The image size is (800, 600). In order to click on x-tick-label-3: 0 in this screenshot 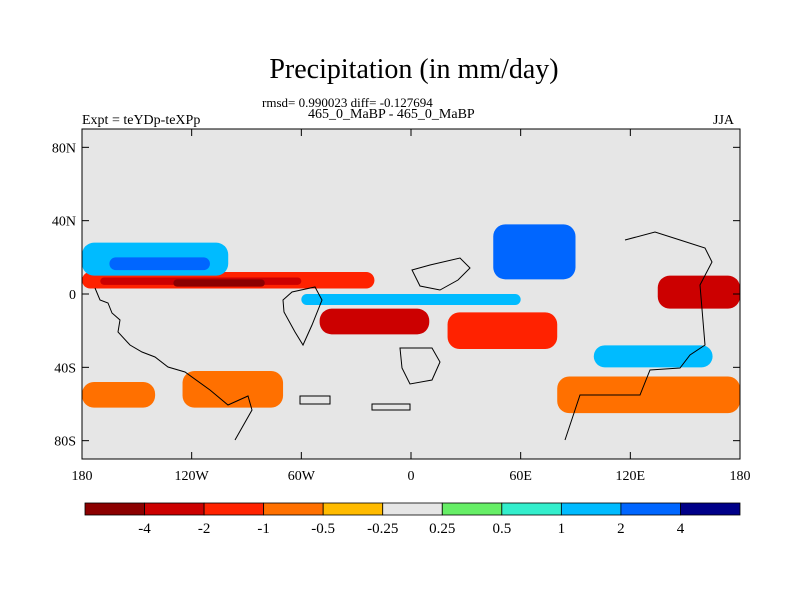, I will do `click(411, 476)`.